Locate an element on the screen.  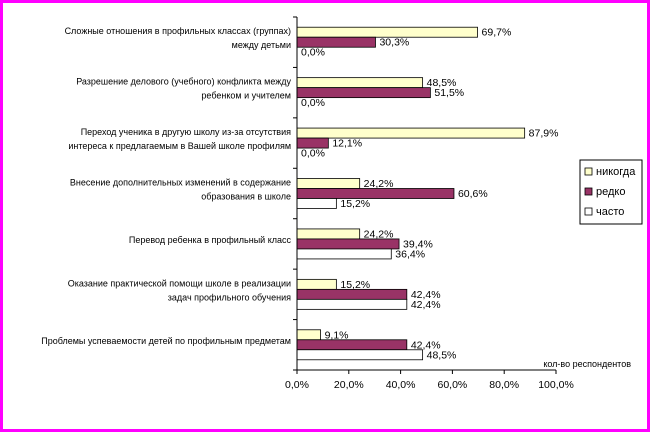
legend-label-никогда: никогда is located at coordinates (616, 172).